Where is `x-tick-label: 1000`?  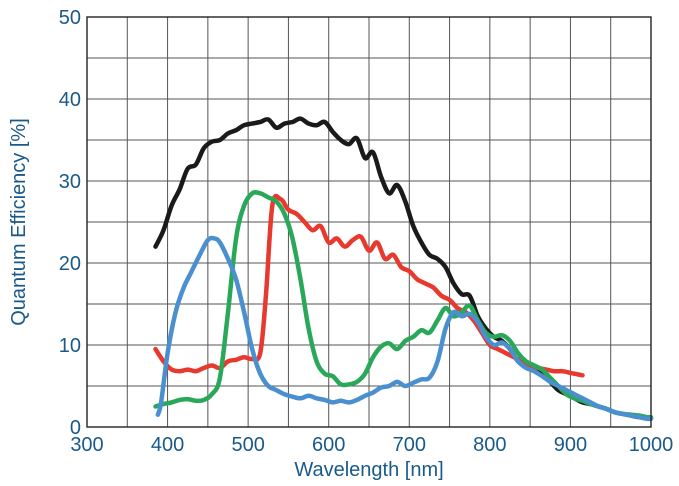
x-tick-label: 1000 is located at coordinates (651, 445).